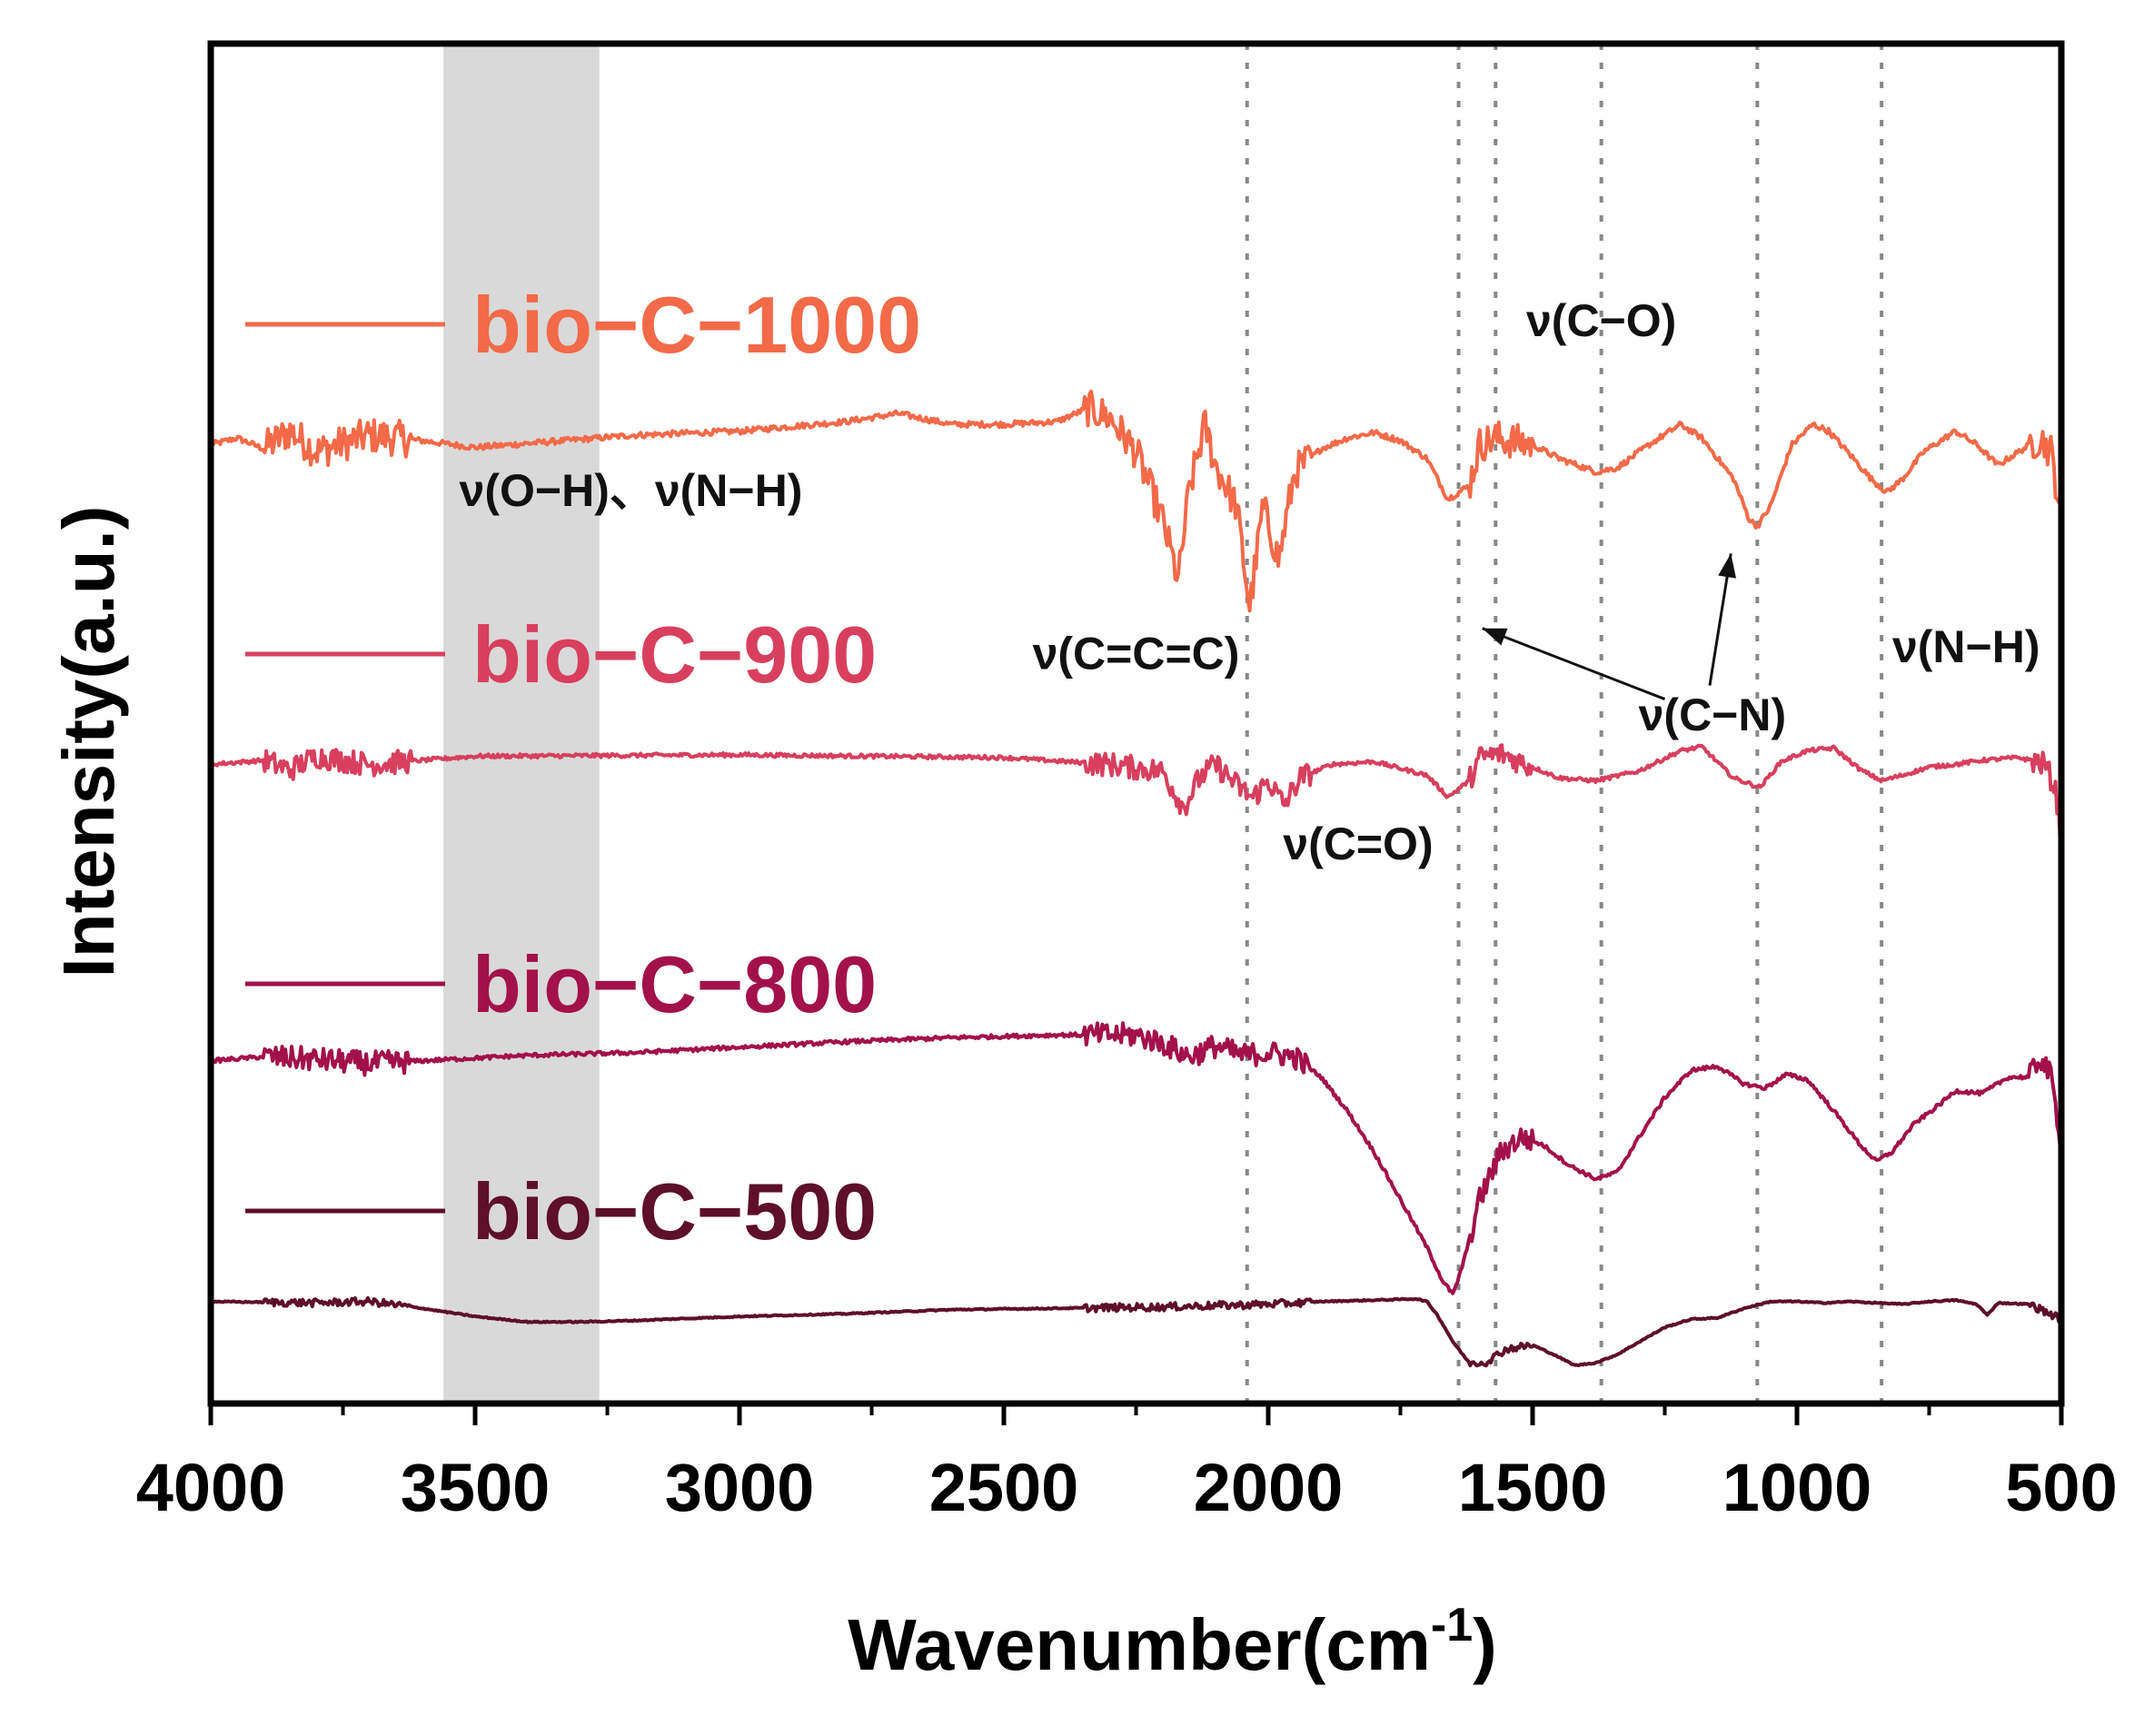 This screenshot has height=1736, width=2154. What do you see at coordinates (1269, 1487) in the screenshot?
I see `x-tick-label: 2000` at bounding box center [1269, 1487].